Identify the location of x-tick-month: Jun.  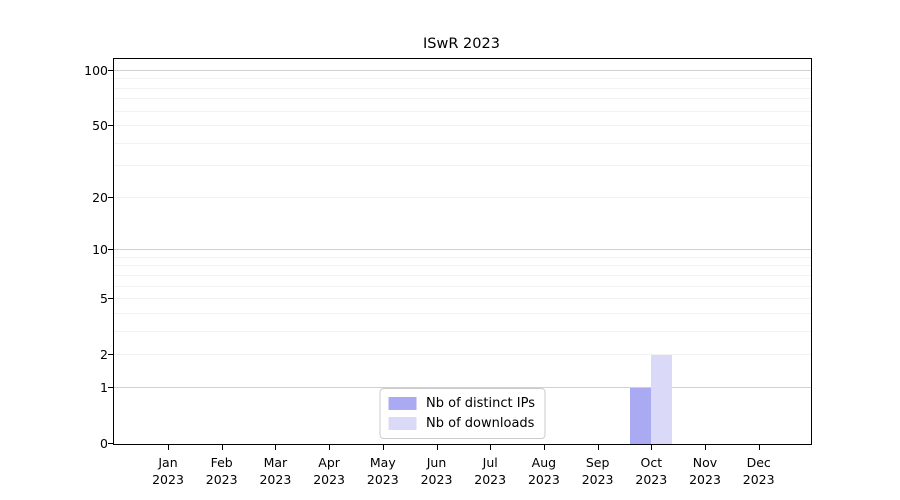
(436, 462).